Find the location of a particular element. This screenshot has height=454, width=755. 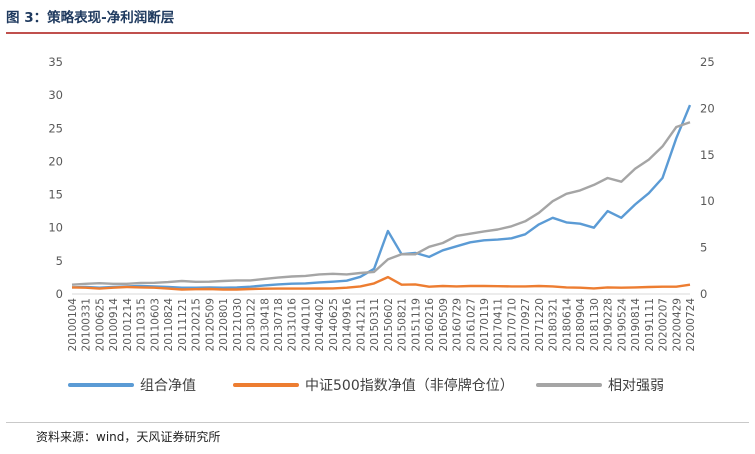

x-tick-label: 20140916 is located at coordinates (348, 325).